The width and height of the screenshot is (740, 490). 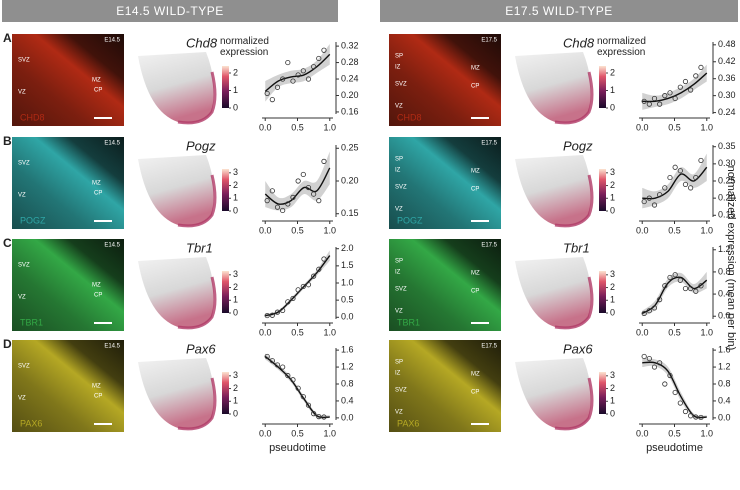 What do you see at coordinates (347, 349) in the screenshot?
I see `y-tick-label: 1.6` at bounding box center [347, 349].